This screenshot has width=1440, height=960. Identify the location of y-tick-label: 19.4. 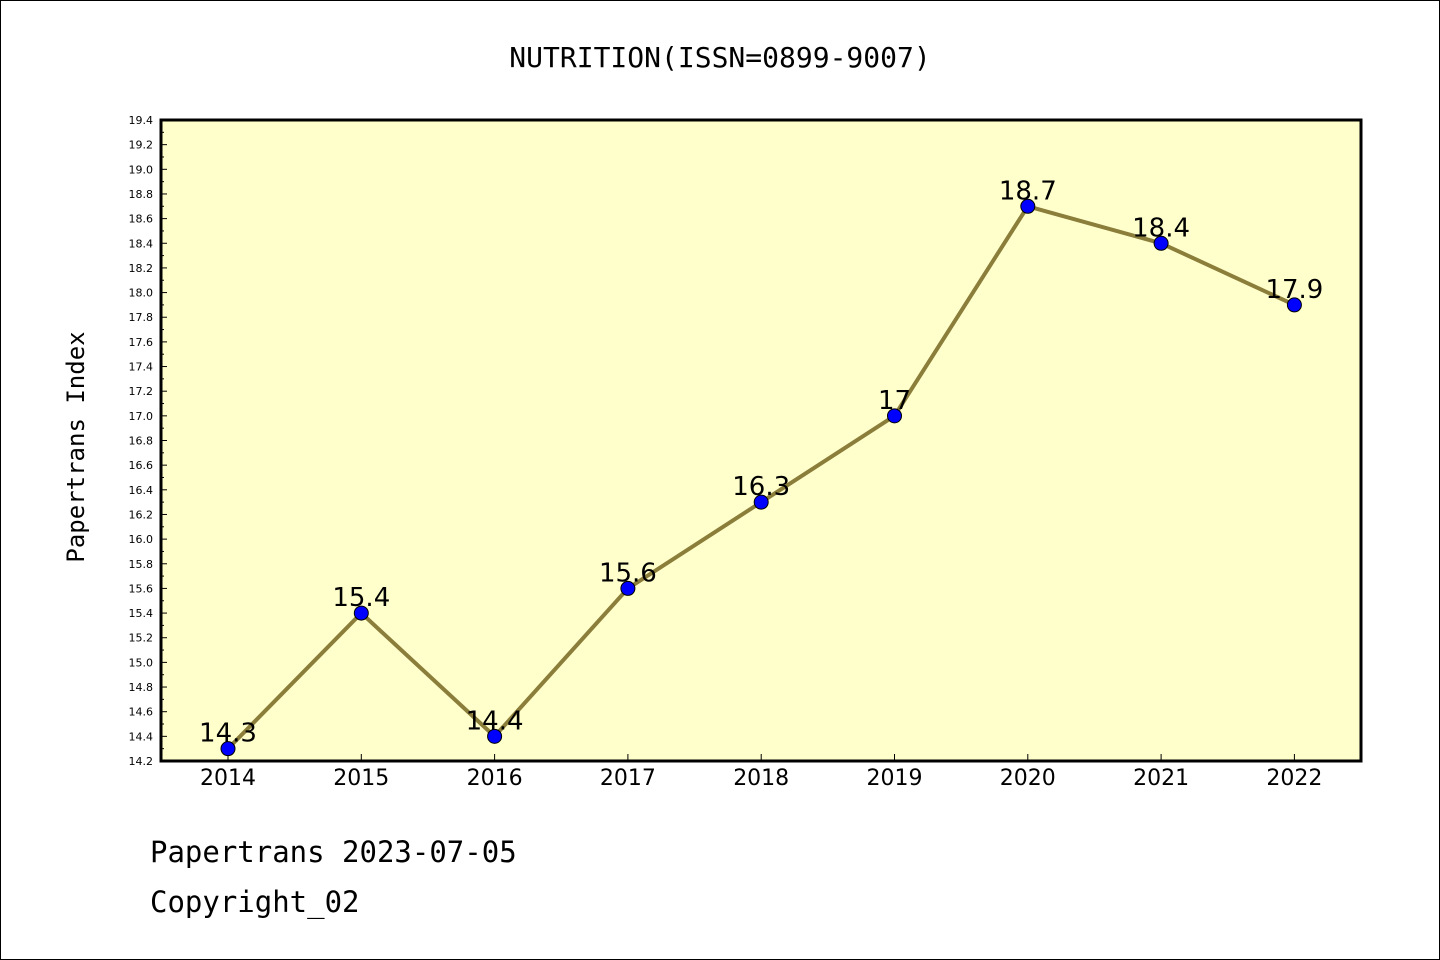
(141, 120).